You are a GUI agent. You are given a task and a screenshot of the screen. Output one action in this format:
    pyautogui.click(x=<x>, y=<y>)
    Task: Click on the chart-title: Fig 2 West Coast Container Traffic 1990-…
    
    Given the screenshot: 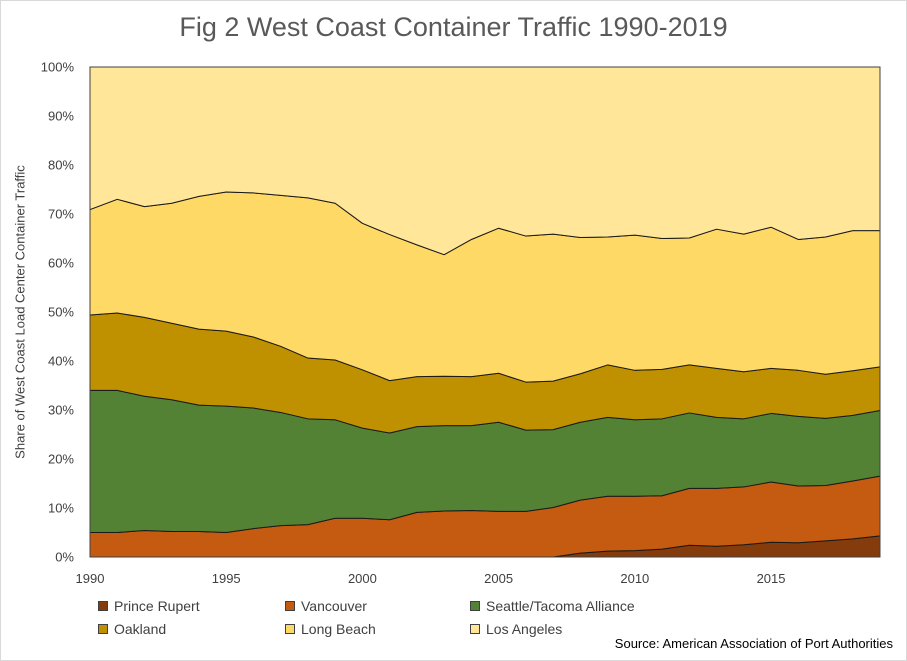 What is the action you would take?
    pyautogui.click(x=453, y=27)
    